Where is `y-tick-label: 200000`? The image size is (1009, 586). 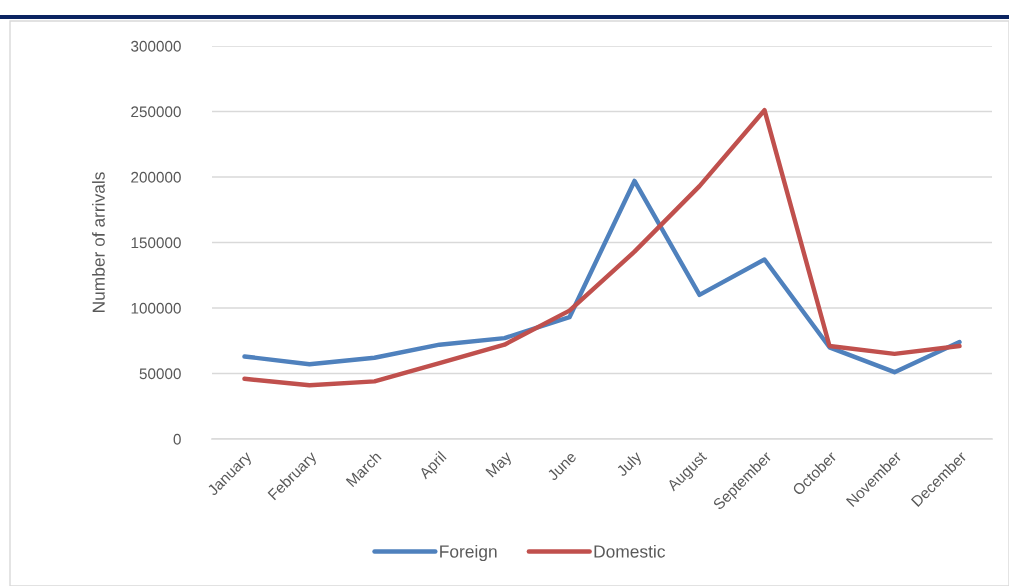 y-tick-label: 200000 is located at coordinates (156, 177).